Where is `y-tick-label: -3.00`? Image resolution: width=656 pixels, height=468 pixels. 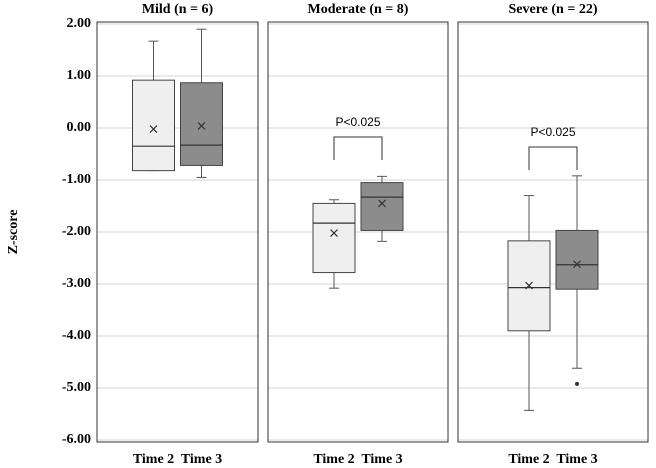 y-tick-label: -3.00 is located at coordinates (76, 283).